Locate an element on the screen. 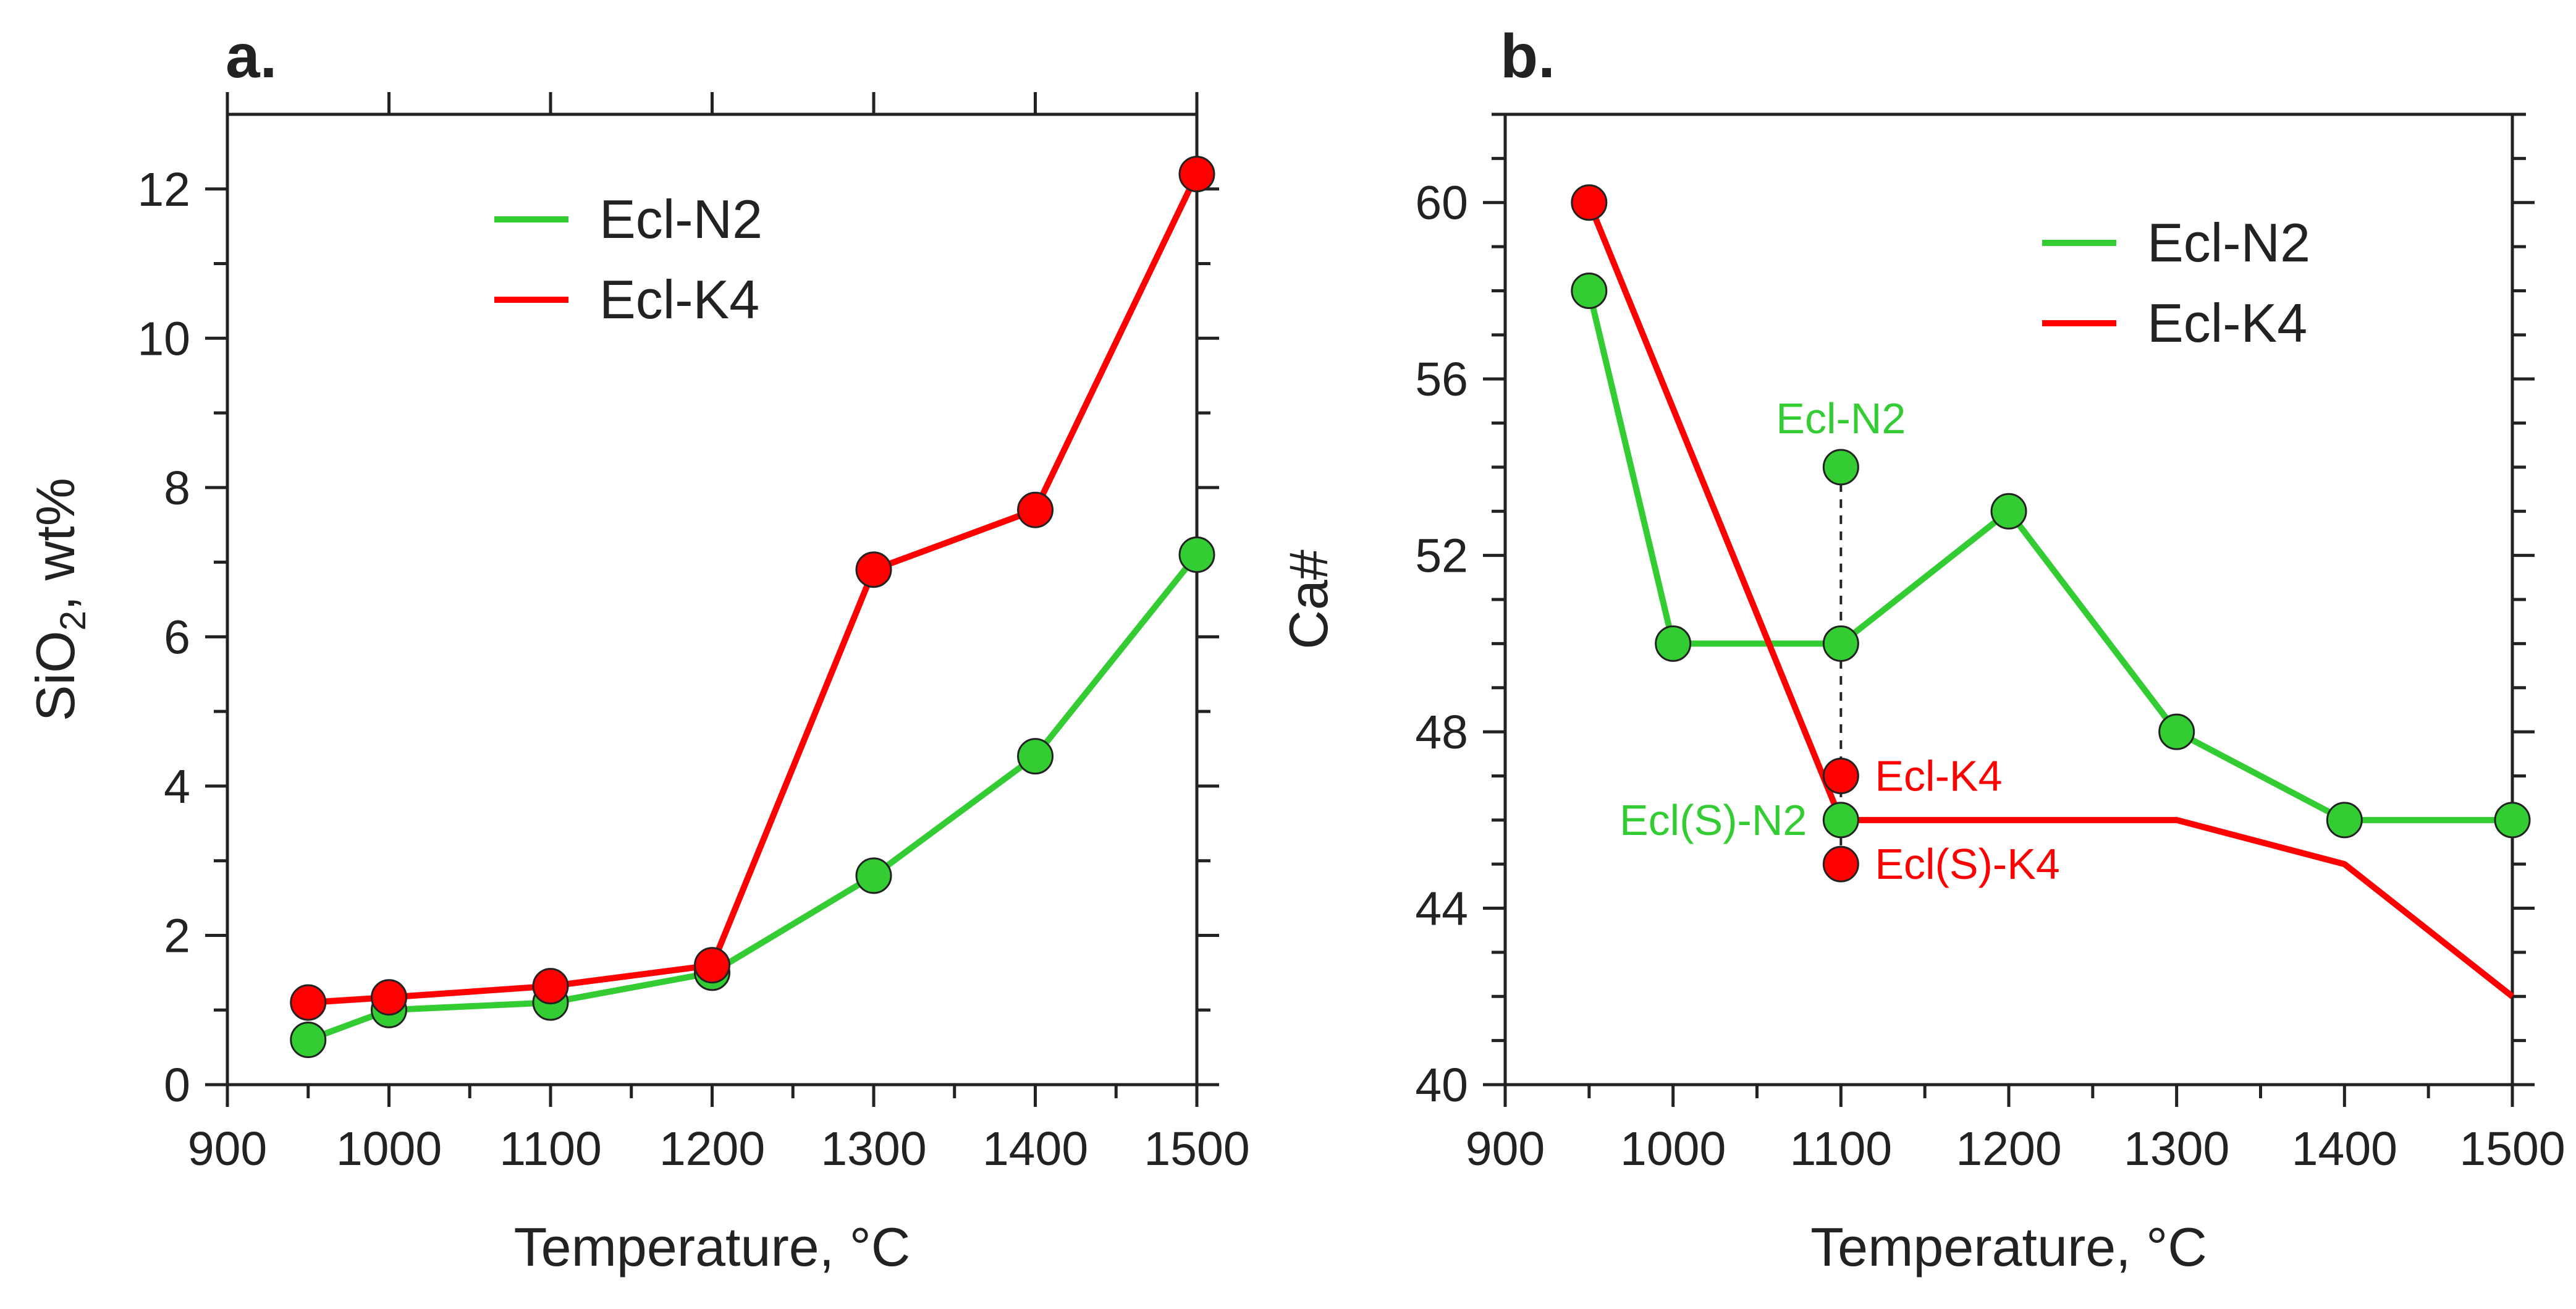 The image size is (2576, 1309). y-tick-label: 4 is located at coordinates (177, 786).